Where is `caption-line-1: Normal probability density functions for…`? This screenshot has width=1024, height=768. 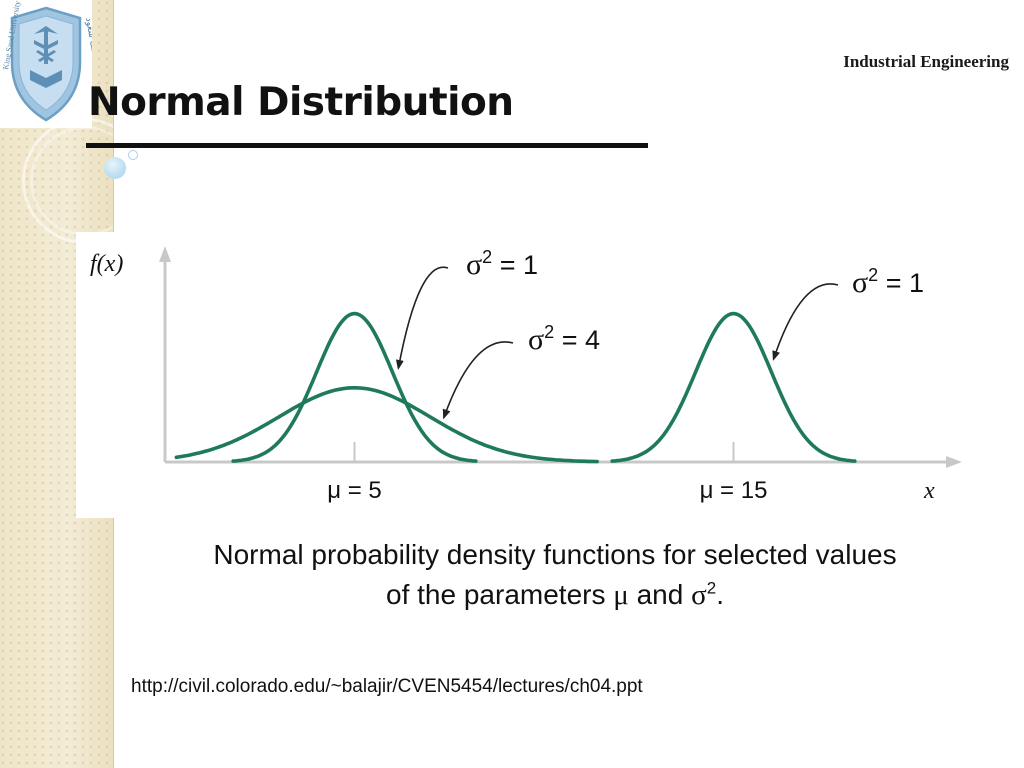 caption-line-1: Normal probability density functions for… is located at coordinates (555, 554).